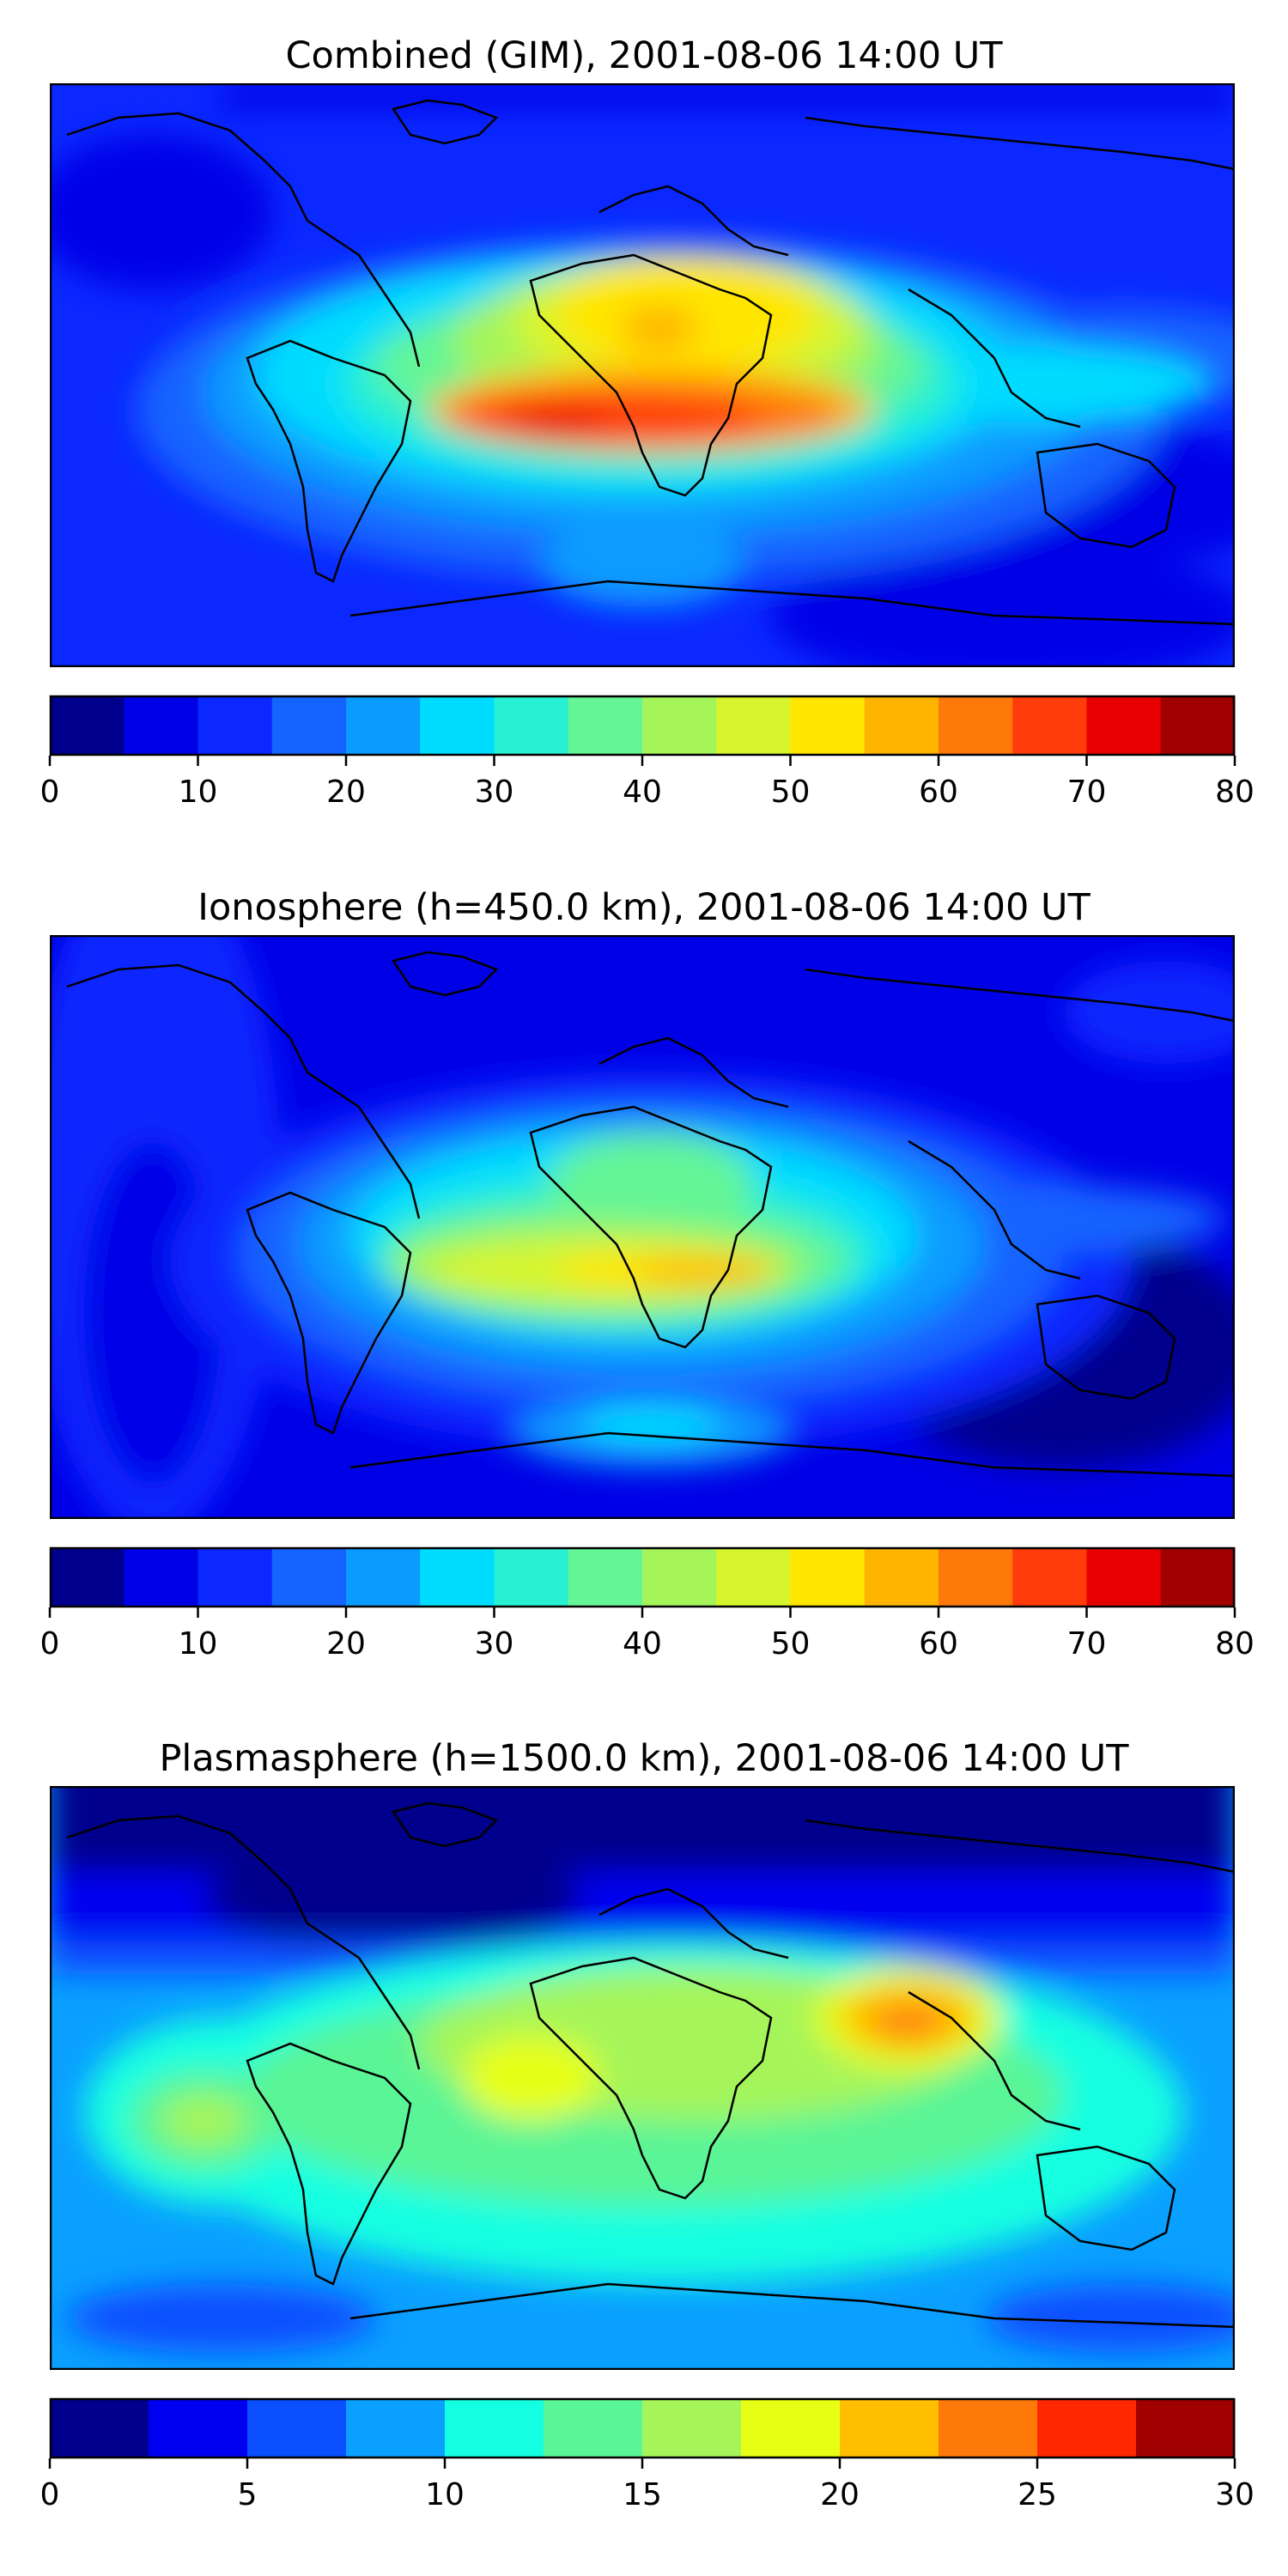 This screenshot has height=2576, width=1288. What do you see at coordinates (248, 2494) in the screenshot?
I see `colorbar-tick-label: 5` at bounding box center [248, 2494].